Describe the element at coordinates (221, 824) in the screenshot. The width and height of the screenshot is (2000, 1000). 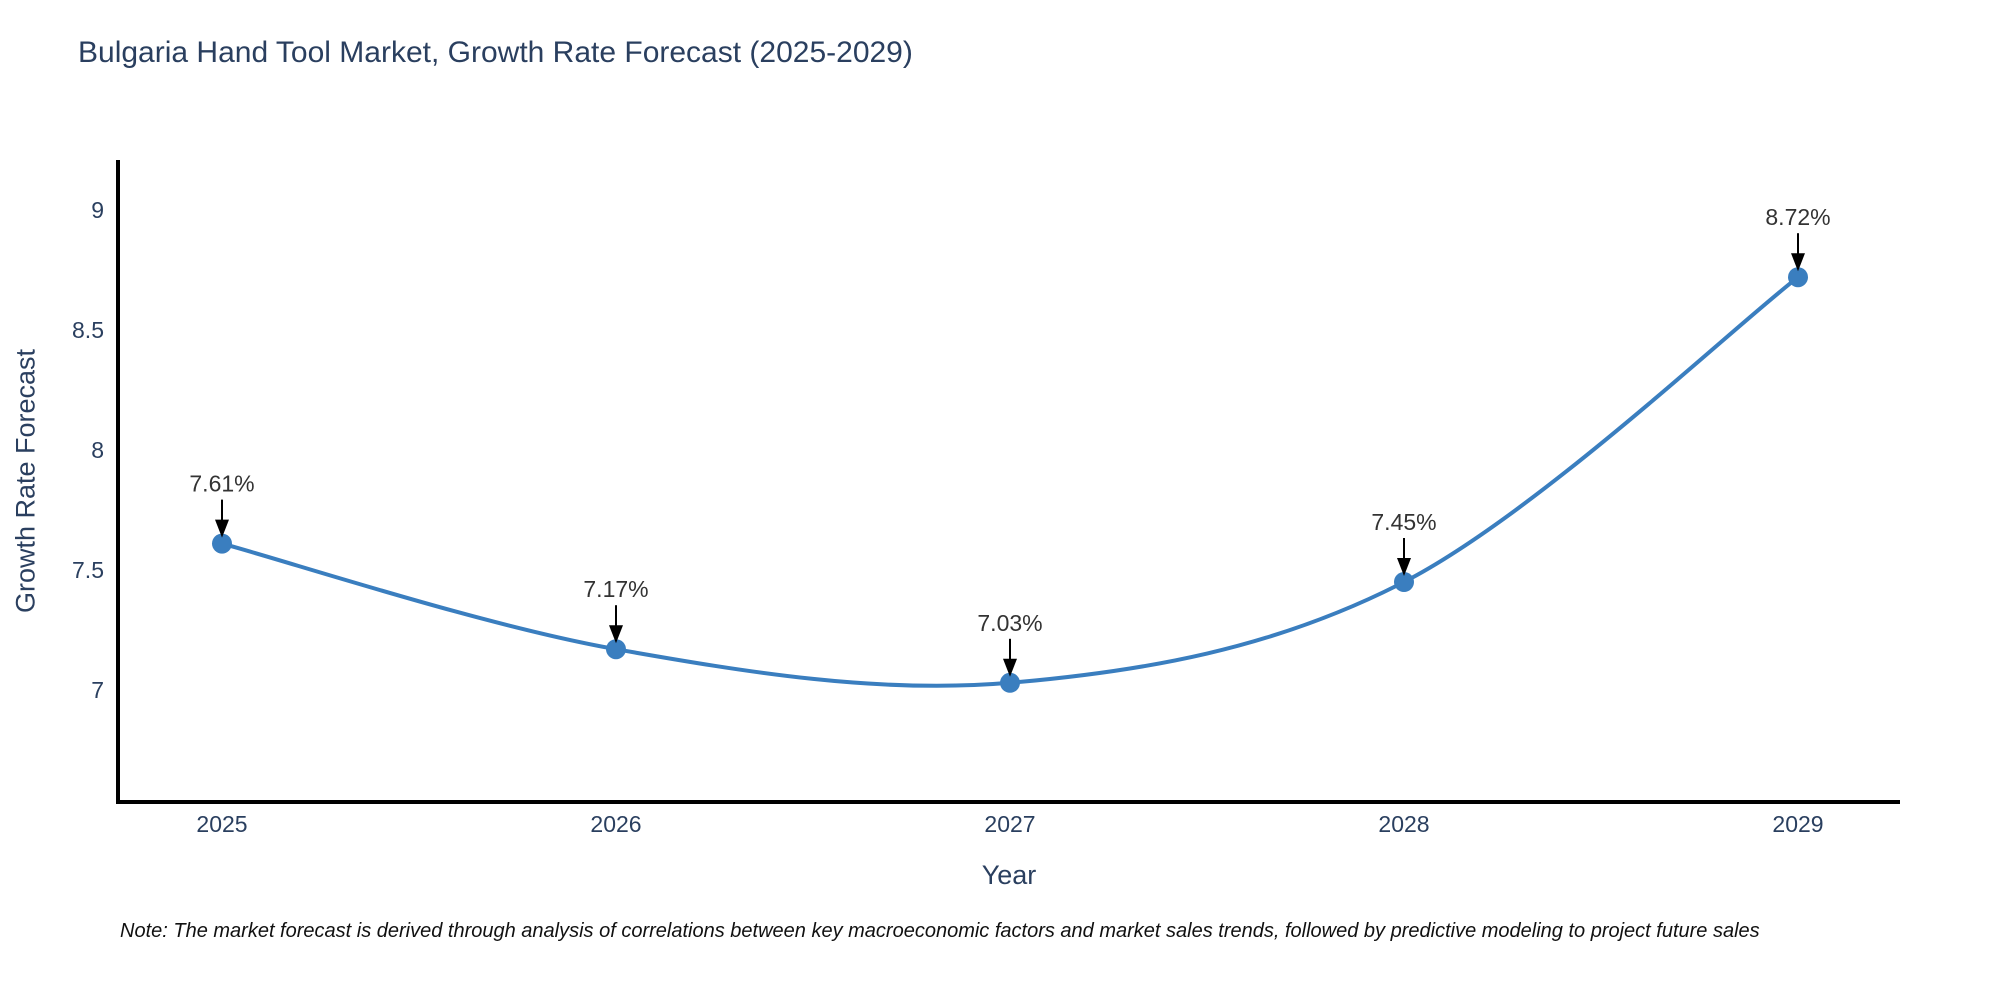
I see `x-tick-label: 2025` at that location.